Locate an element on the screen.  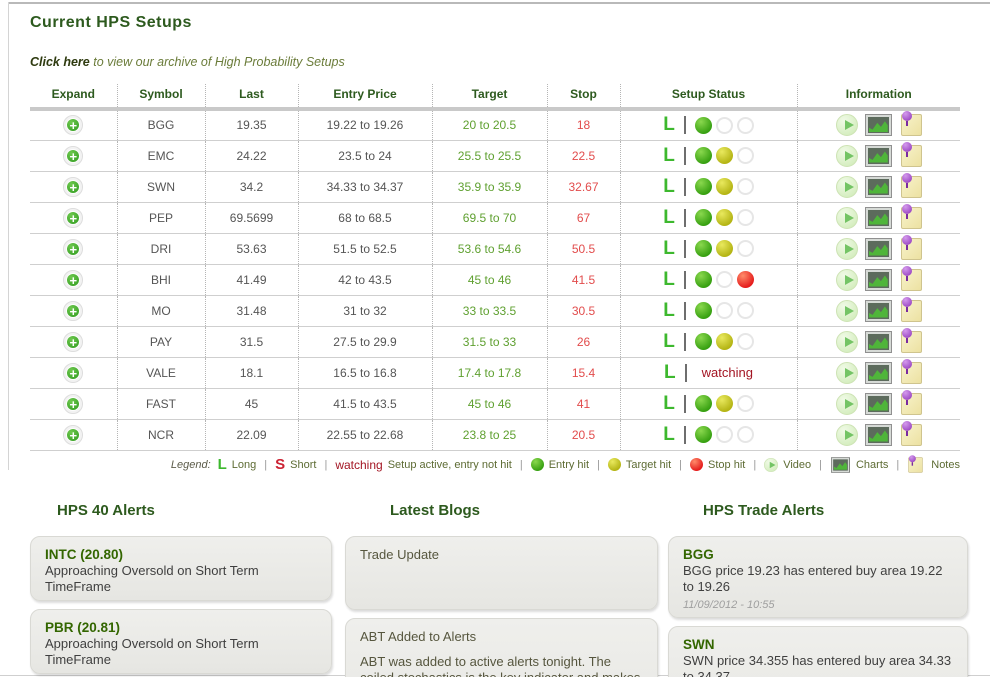
symbol-cell: BGG is located at coordinates (160, 125).